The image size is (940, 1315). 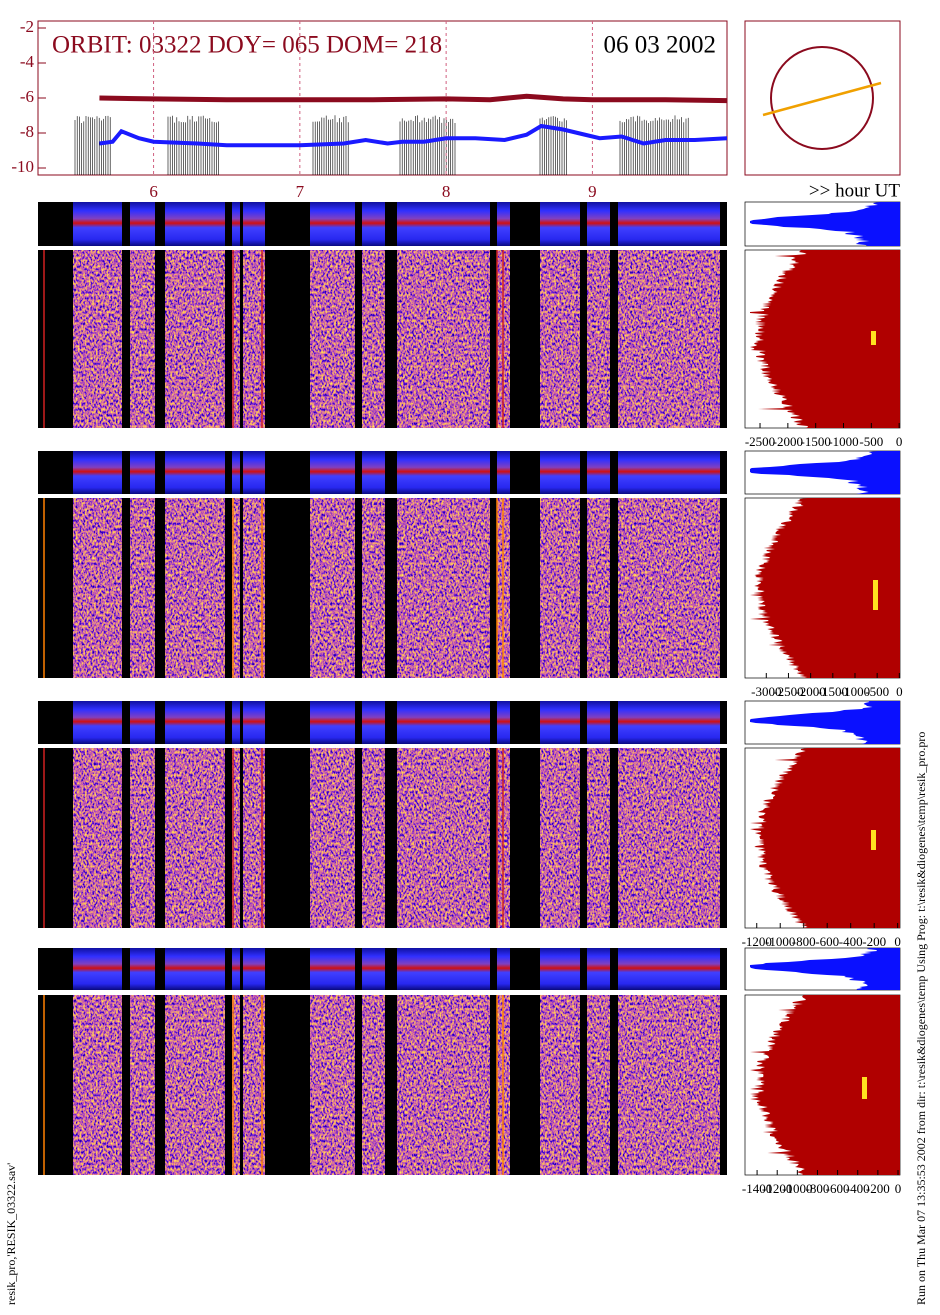 I want to click on y-tick-label: -8, so click(x=27, y=131).